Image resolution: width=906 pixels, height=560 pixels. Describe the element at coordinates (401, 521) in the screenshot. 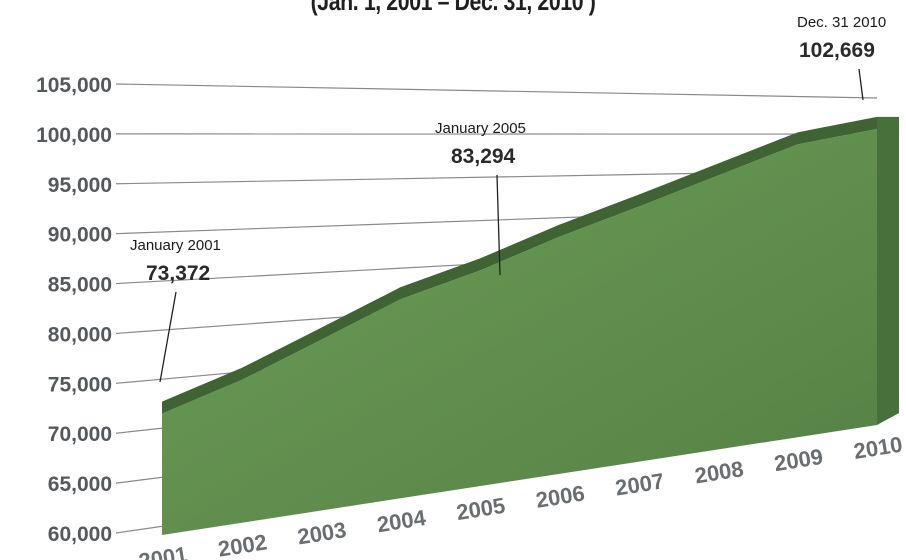

I see `x-tick-label: 2004` at that location.